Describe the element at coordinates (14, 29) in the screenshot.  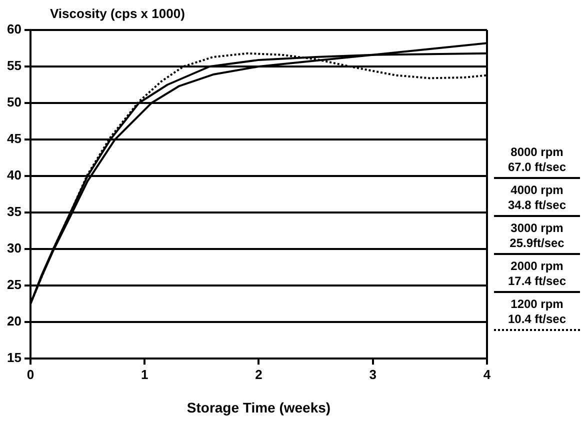
I see `y-tick-label: 60` at that location.